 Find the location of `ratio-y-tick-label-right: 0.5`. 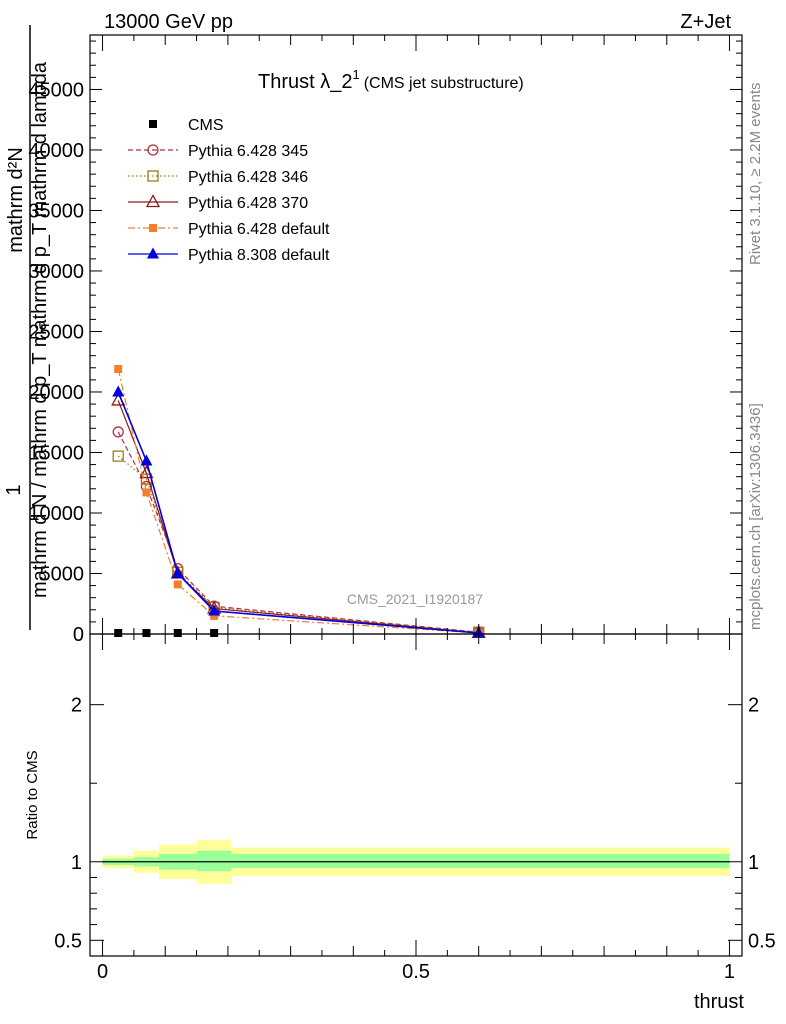

ratio-y-tick-label-right: 0.5 is located at coordinates (762, 941).